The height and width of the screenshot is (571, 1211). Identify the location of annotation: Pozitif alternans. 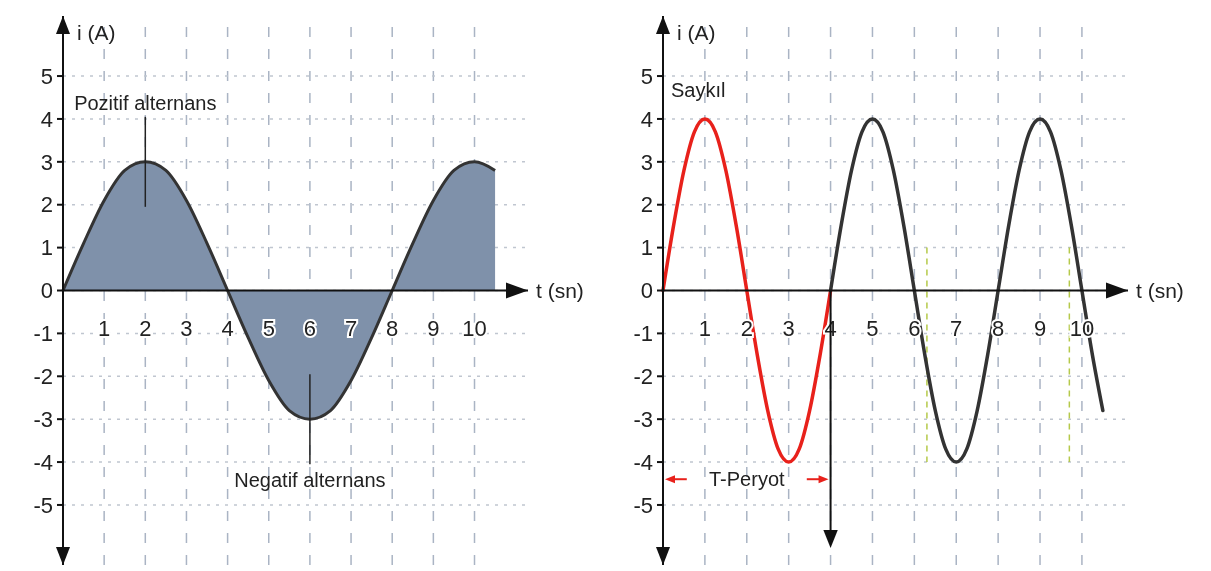
(145, 102).